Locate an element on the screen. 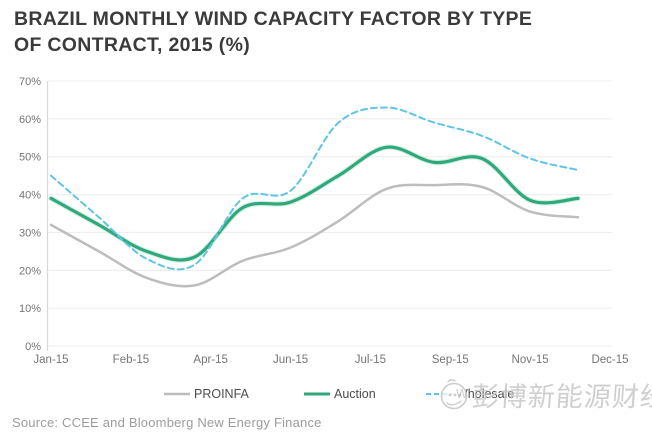 This screenshot has height=438, width=652. x-axis-tick-label: Jun-15 is located at coordinates (290, 360).